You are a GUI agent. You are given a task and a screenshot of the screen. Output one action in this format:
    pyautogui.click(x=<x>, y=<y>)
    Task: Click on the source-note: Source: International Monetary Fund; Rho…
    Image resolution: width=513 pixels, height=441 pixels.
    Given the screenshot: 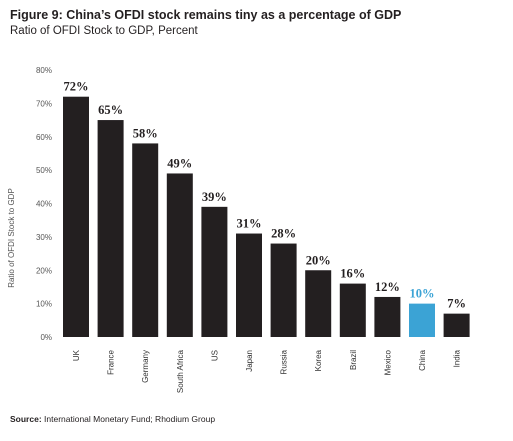 What is the action you would take?
    pyautogui.click(x=112, y=419)
    